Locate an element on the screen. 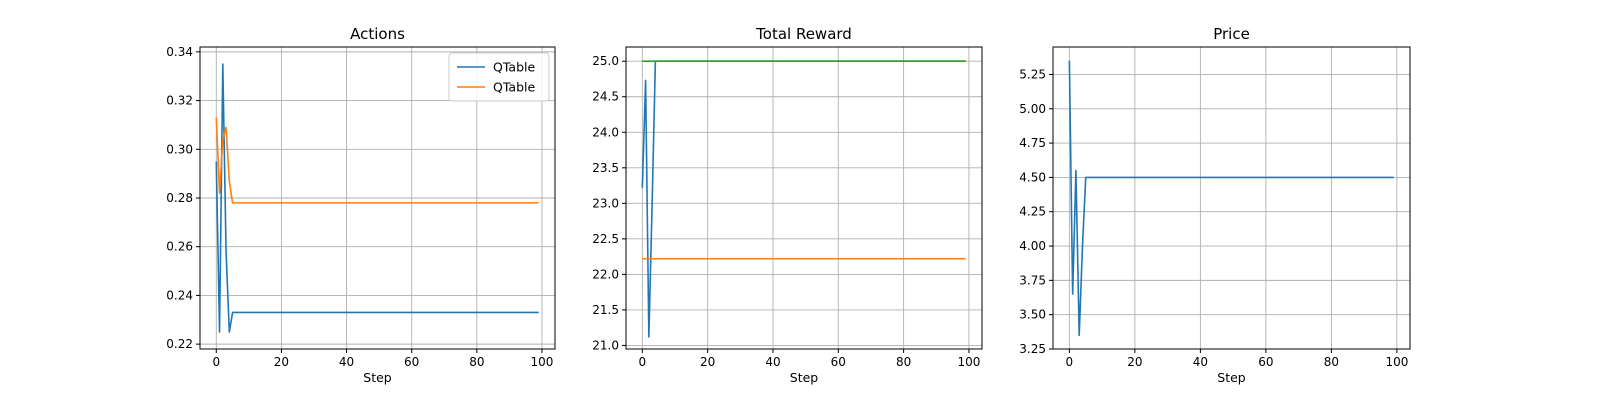  y-tick-label: 4.25 is located at coordinates (1032, 212).